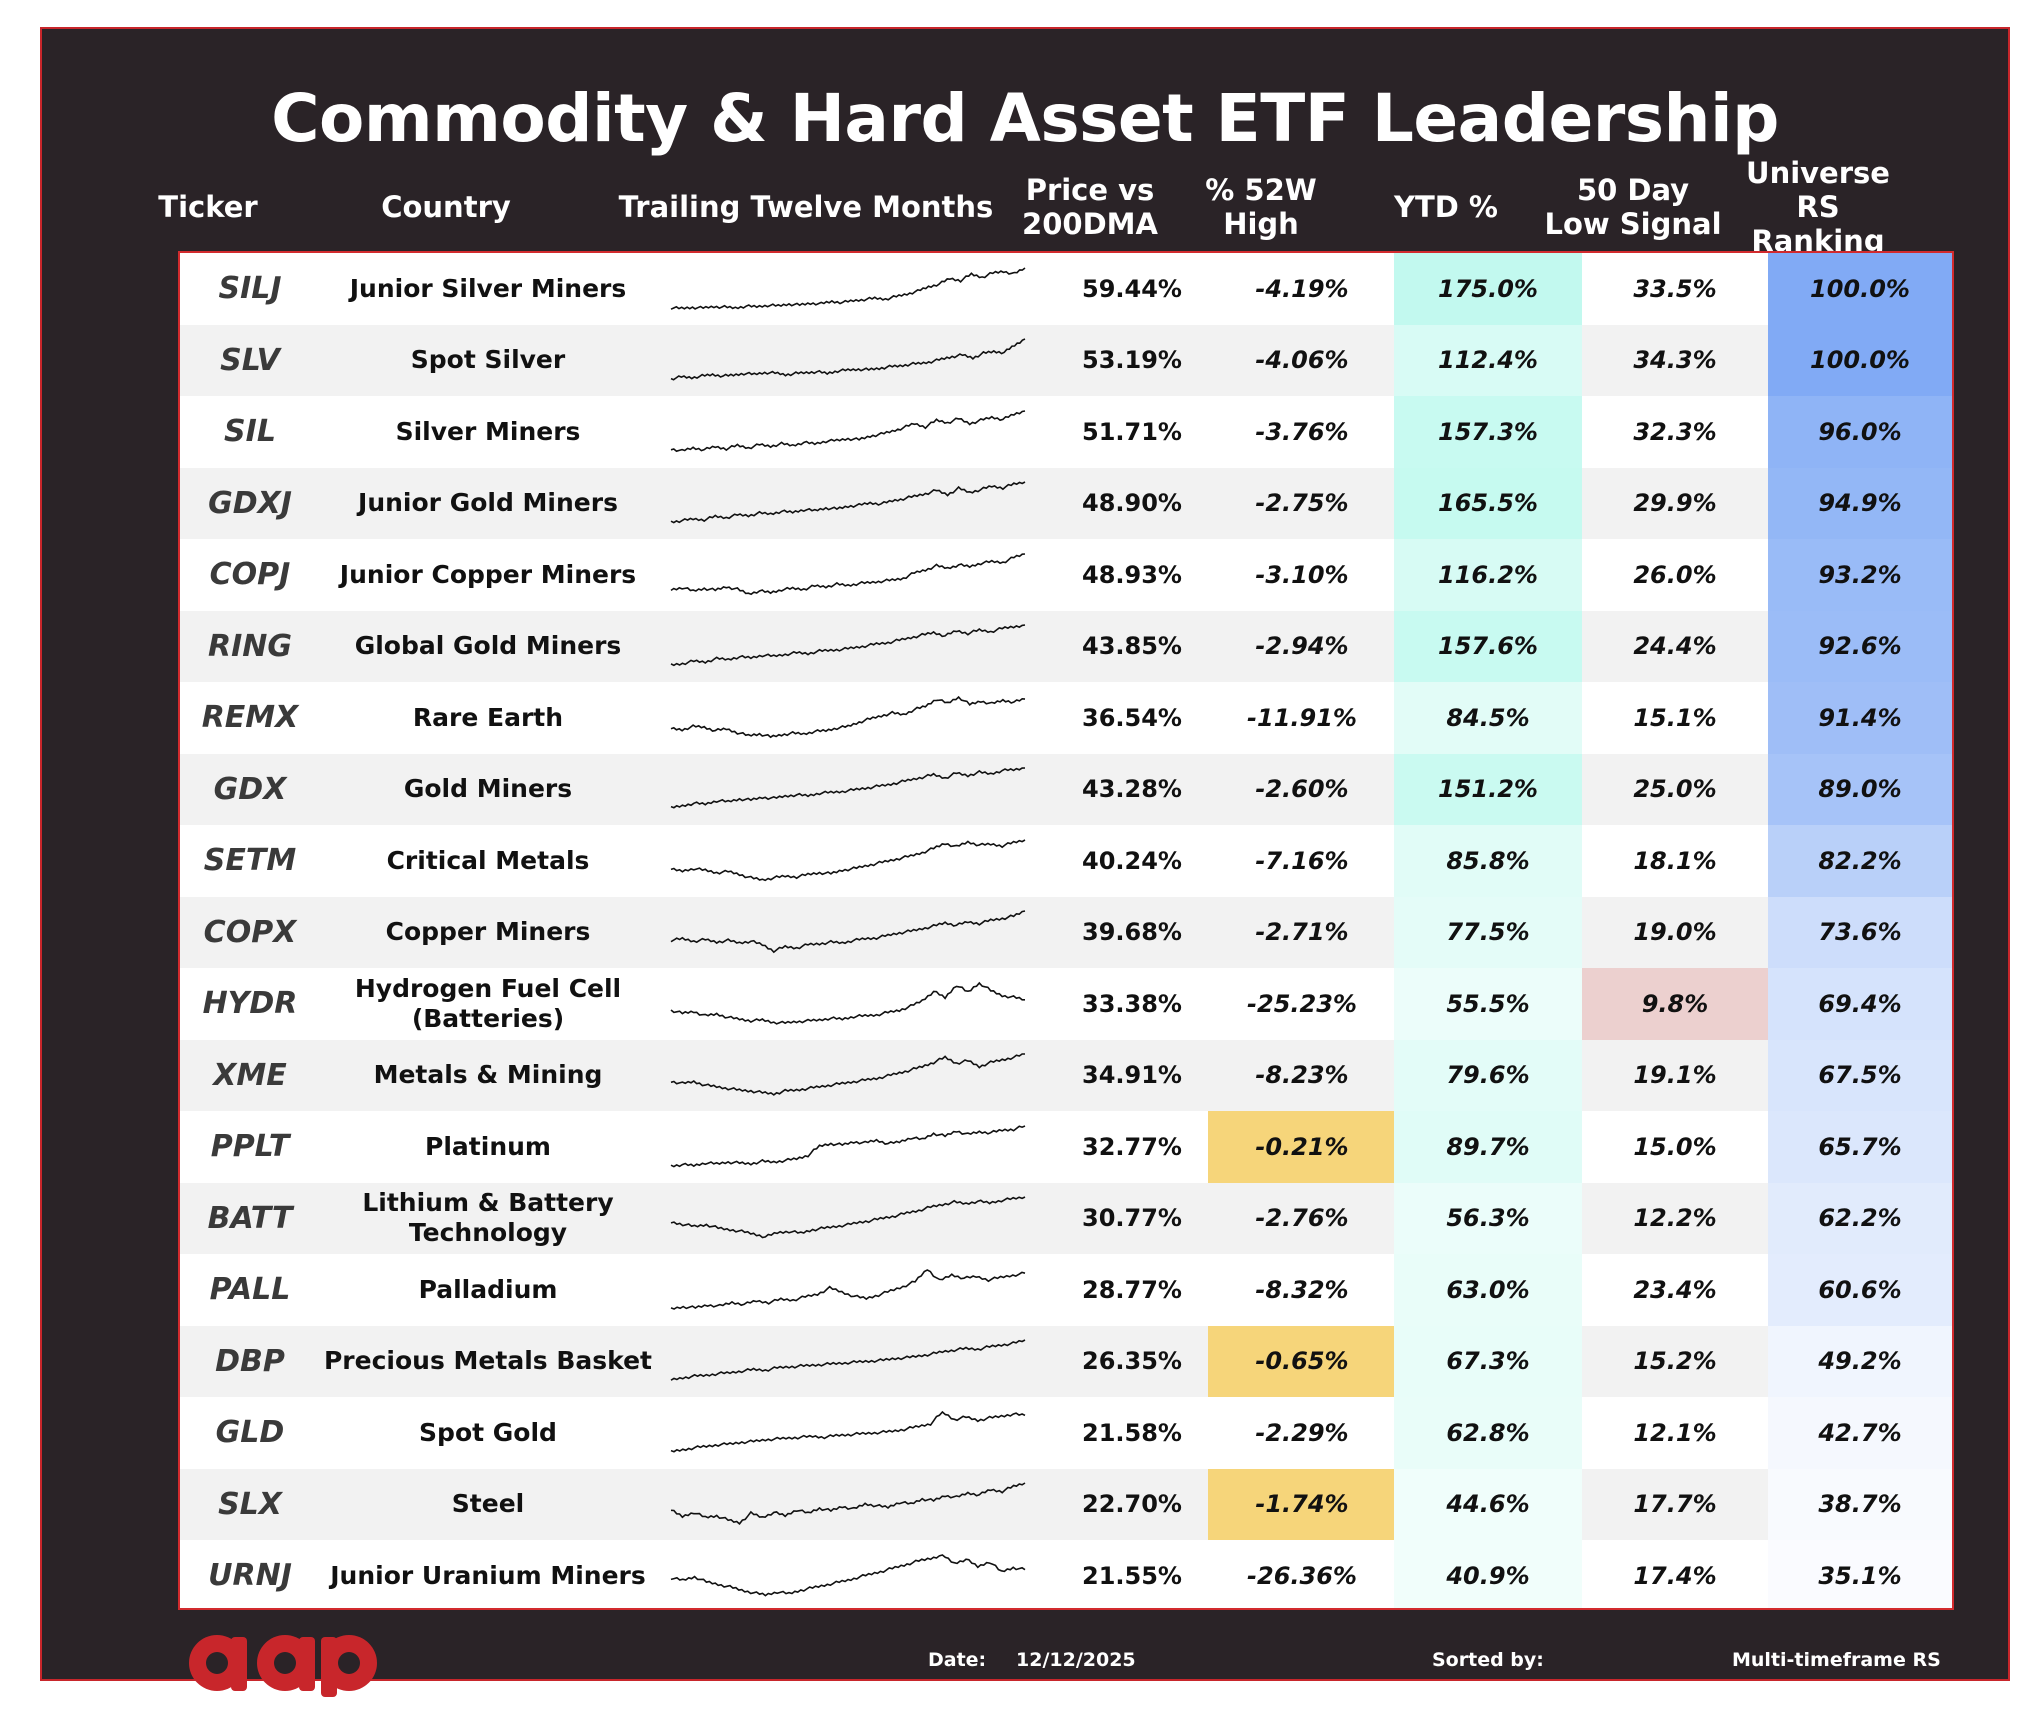  I want to click on pct-52w-high-cell: -2.94%, so click(1302, 646).